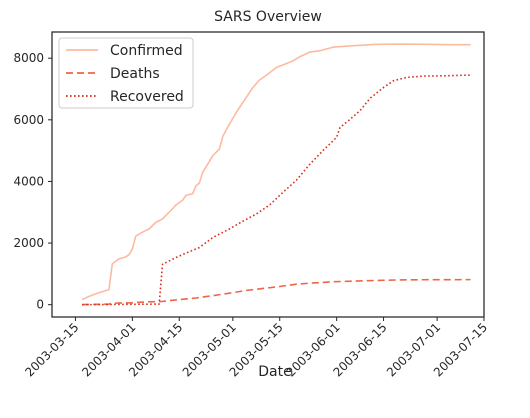  I want to click on legend-label-confirmed: Confirmed, so click(146, 51).